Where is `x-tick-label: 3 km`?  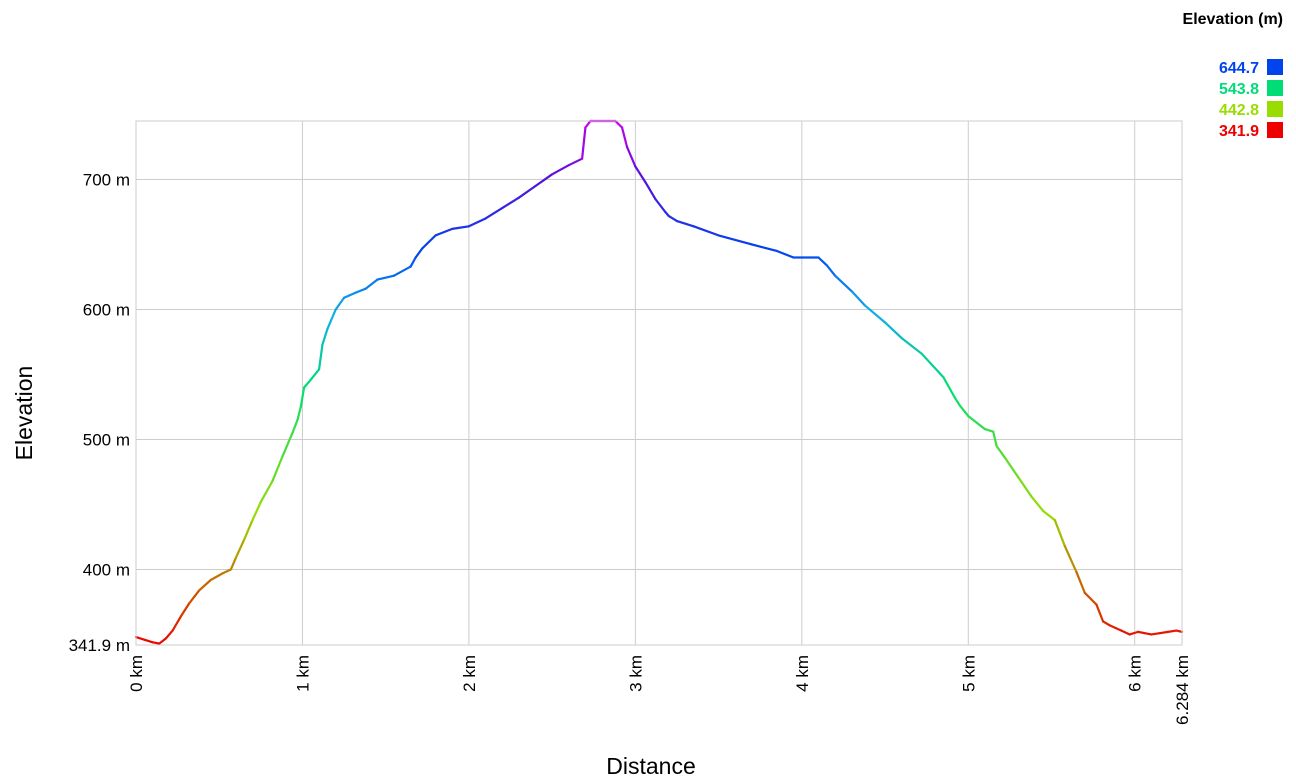
x-tick-label: 3 km is located at coordinates (635, 673).